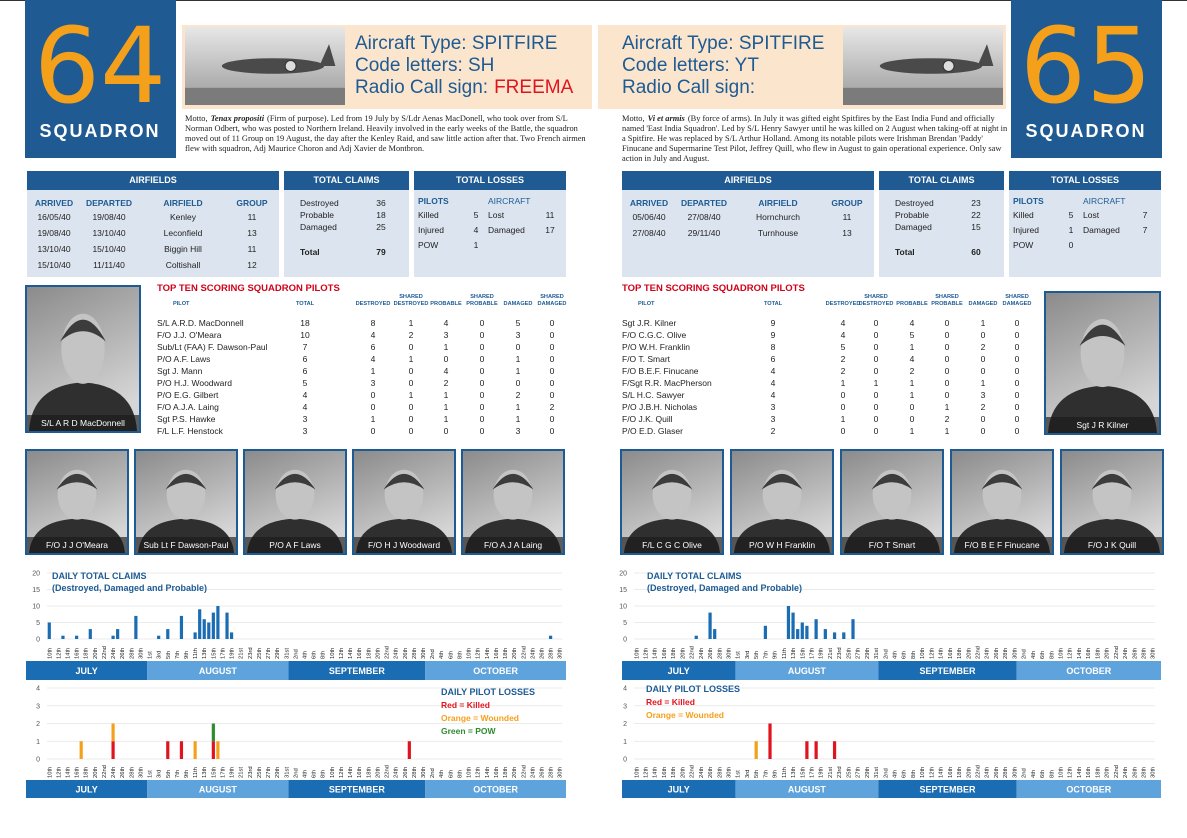  What do you see at coordinates (912, 304) in the screenshot?
I see `pilot-column-header: PROBABLE` at bounding box center [912, 304].